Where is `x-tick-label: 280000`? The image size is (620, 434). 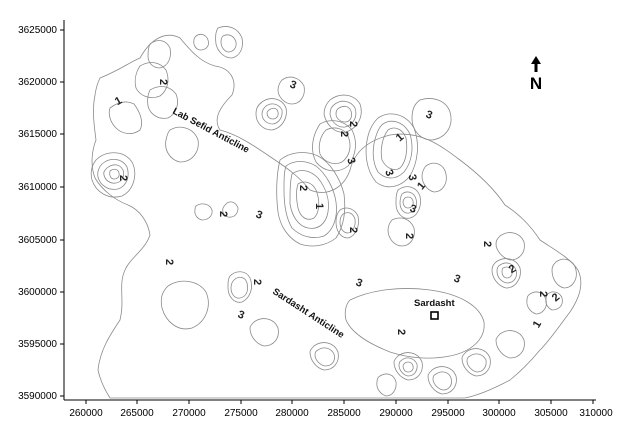 x-tick-label: 280000 is located at coordinates (292, 413).